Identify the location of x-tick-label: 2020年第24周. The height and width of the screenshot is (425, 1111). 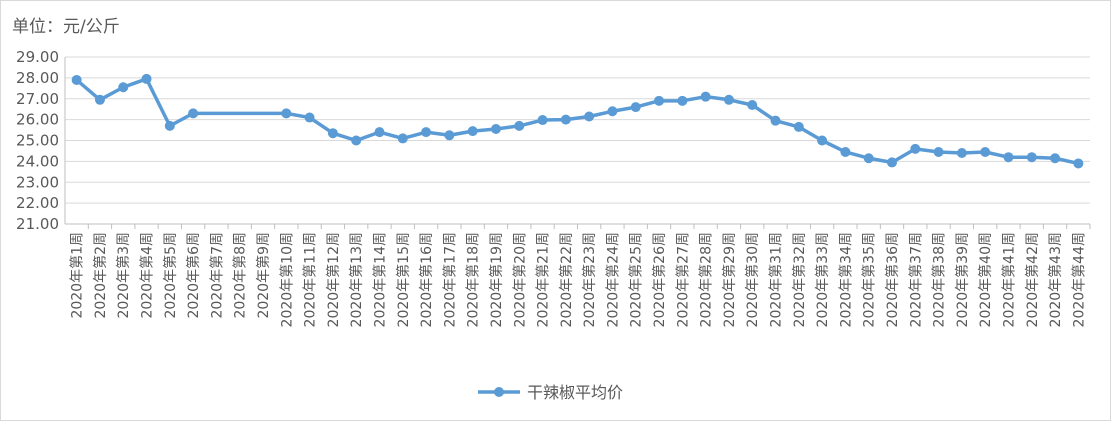
(612, 279).